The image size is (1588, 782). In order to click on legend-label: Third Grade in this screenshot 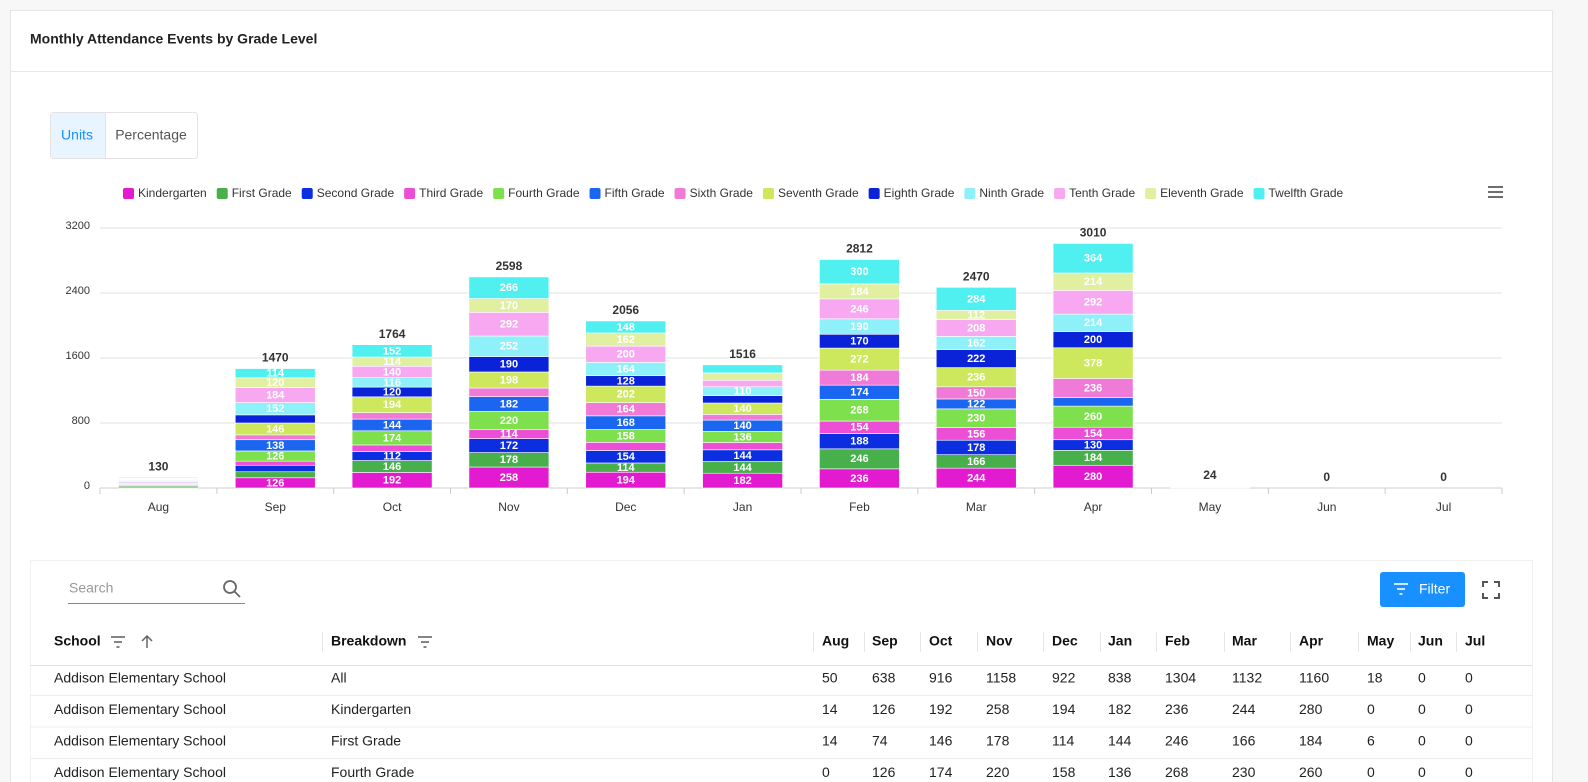, I will do `click(451, 193)`.